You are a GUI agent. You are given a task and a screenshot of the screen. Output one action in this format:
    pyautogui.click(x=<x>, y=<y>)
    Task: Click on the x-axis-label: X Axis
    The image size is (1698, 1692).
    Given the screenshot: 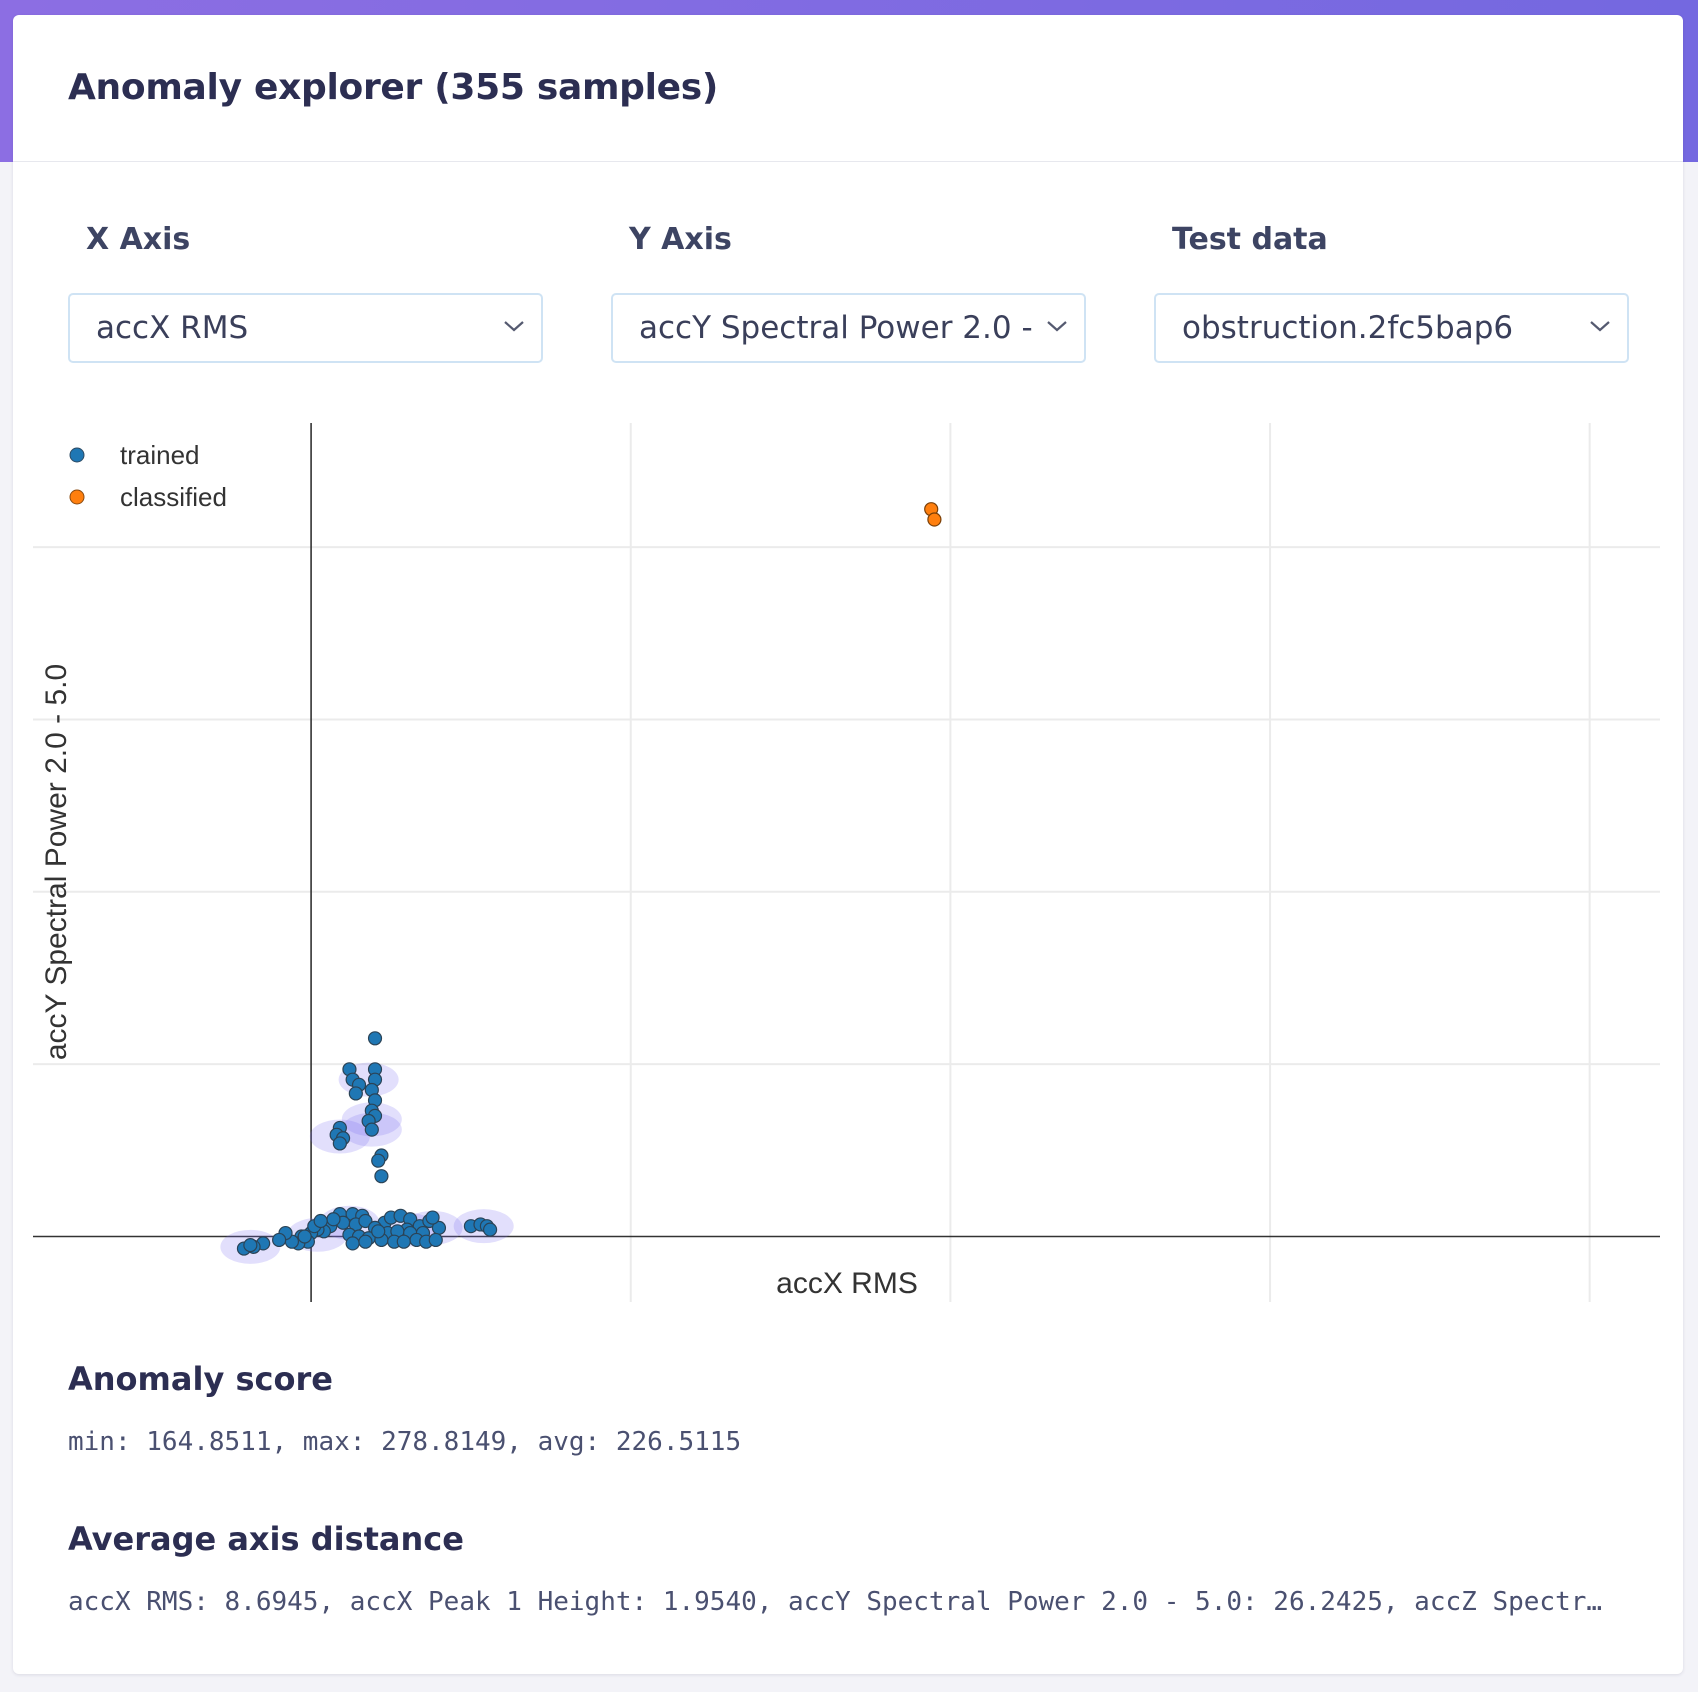 What is the action you would take?
    pyautogui.click(x=138, y=239)
    